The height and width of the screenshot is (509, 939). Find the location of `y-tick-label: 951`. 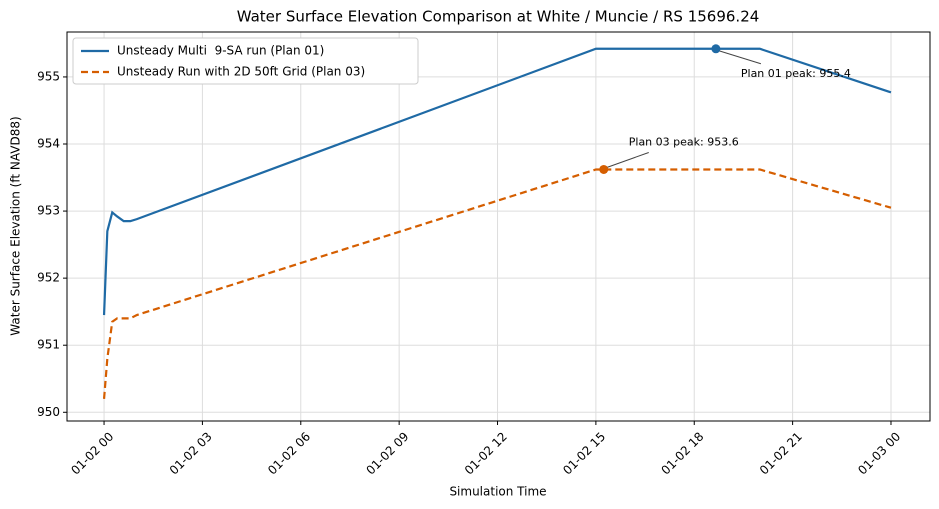

y-tick-label: 951 is located at coordinates (48, 345).